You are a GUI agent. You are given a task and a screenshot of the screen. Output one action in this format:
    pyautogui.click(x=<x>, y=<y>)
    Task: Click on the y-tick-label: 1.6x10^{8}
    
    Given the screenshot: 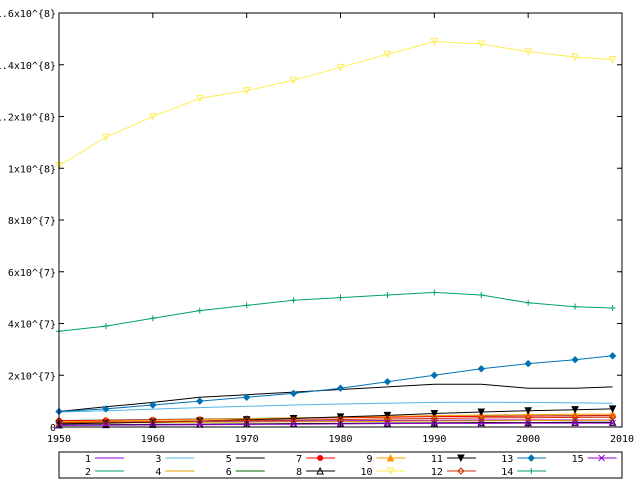 What is the action you would take?
    pyautogui.click(x=28, y=14)
    